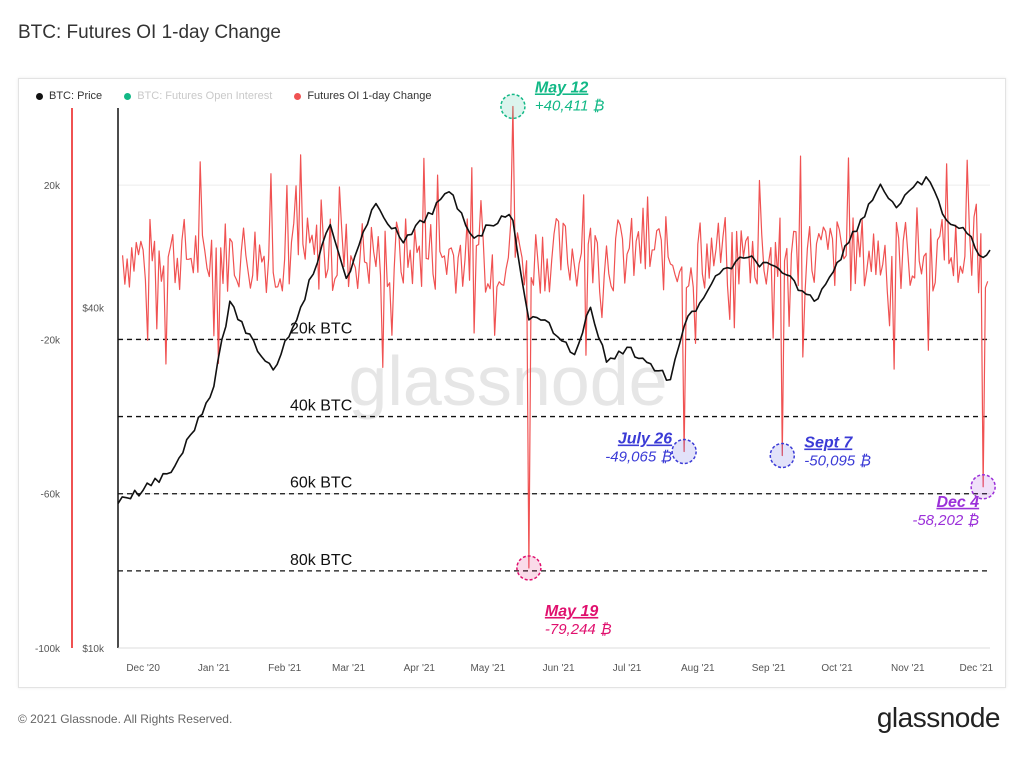 This screenshot has height=768, width=1024. I want to click on price-tick-label: $10k, so click(93, 649).